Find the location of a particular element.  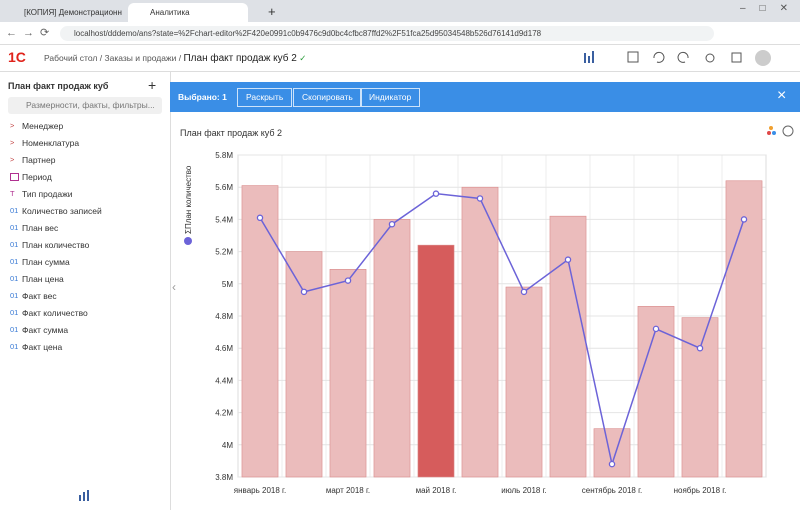

collapse-arrow: ‹ is located at coordinates (174, 287).